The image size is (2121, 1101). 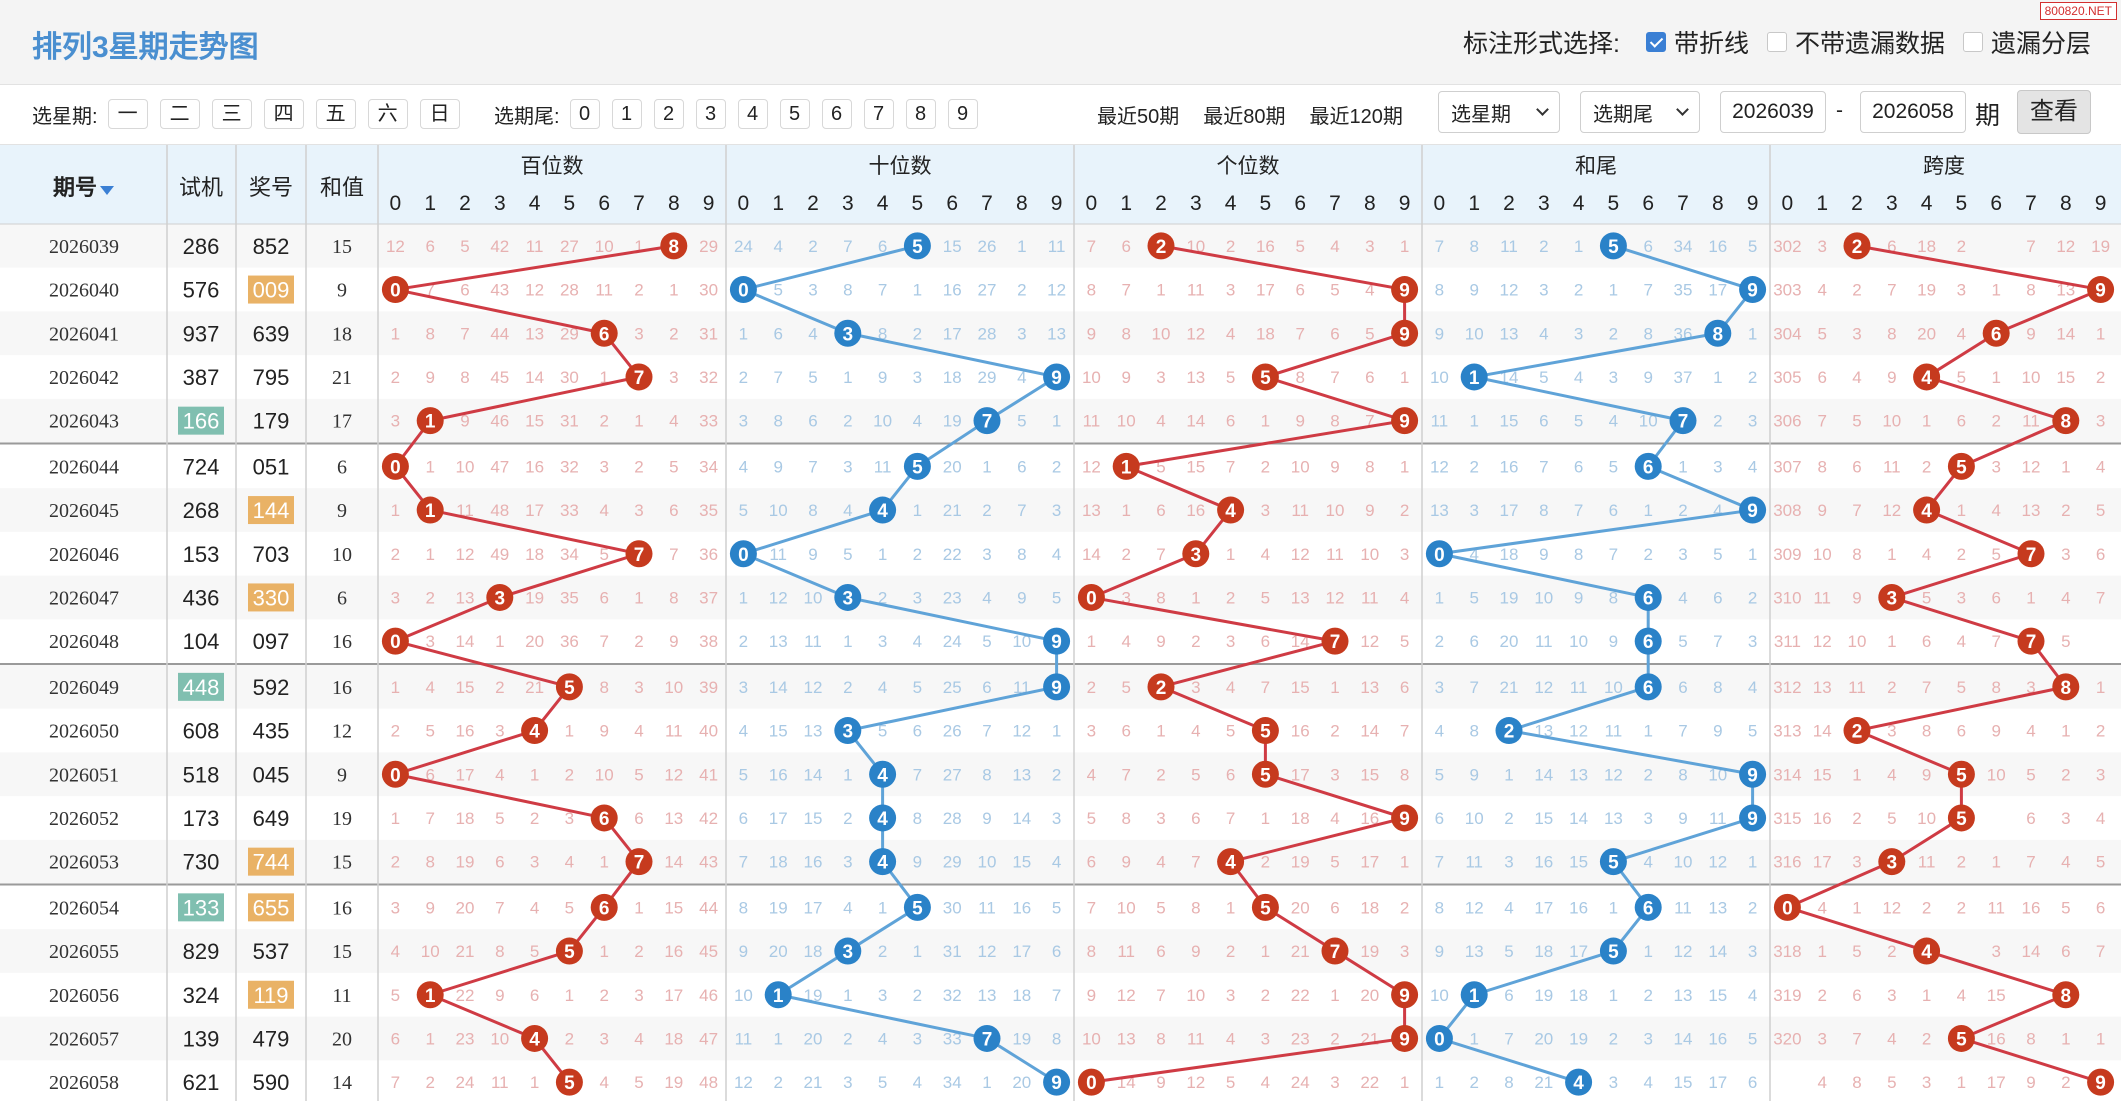 I want to click on option-omission-layer: 遗漏分层, so click(x=2026, y=42).